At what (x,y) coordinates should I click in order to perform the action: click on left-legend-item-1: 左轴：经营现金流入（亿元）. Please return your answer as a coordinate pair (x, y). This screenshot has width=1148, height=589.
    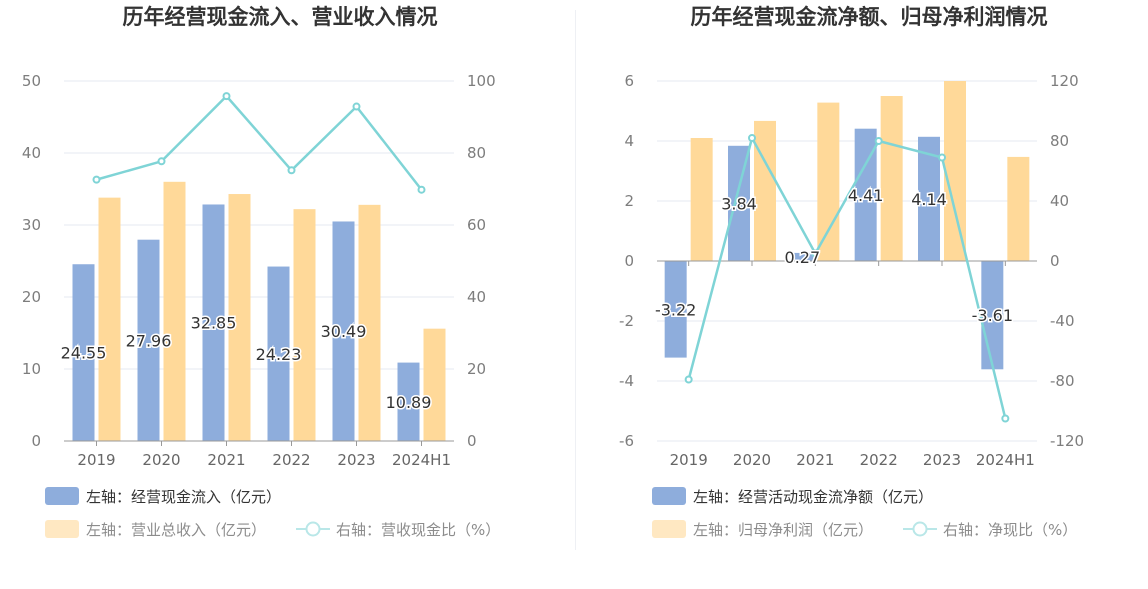
    Looking at the image, I should click on (163, 496).